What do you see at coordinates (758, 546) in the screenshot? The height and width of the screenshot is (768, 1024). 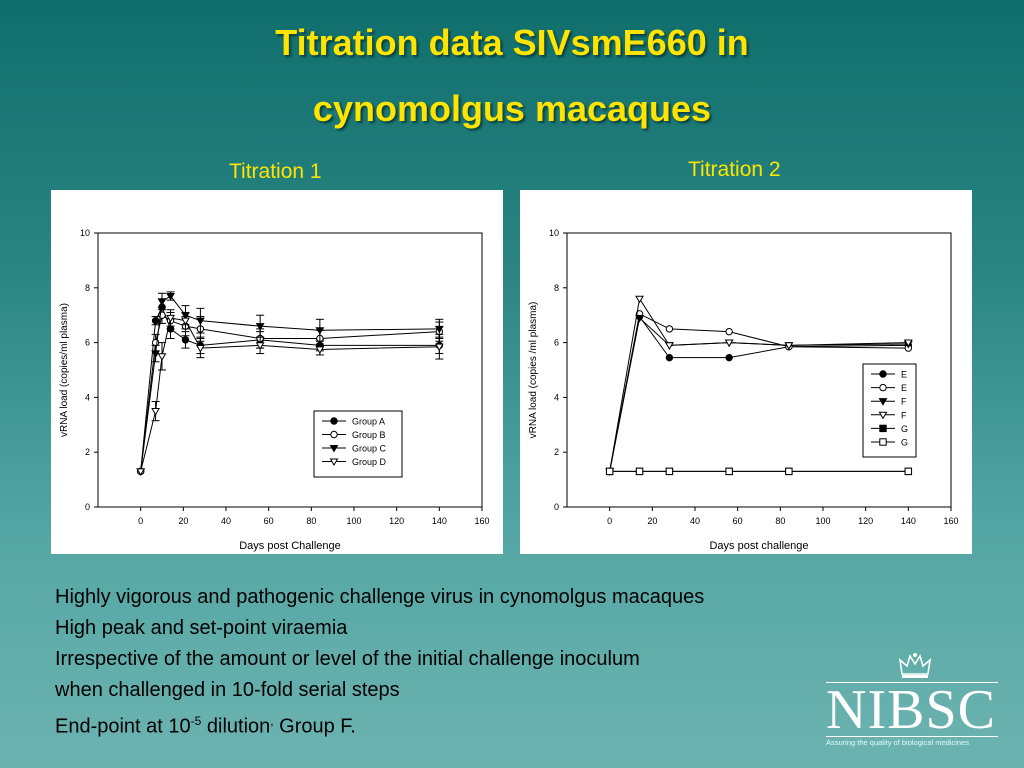 I see `x-axis-label: Days post challenge` at bounding box center [758, 546].